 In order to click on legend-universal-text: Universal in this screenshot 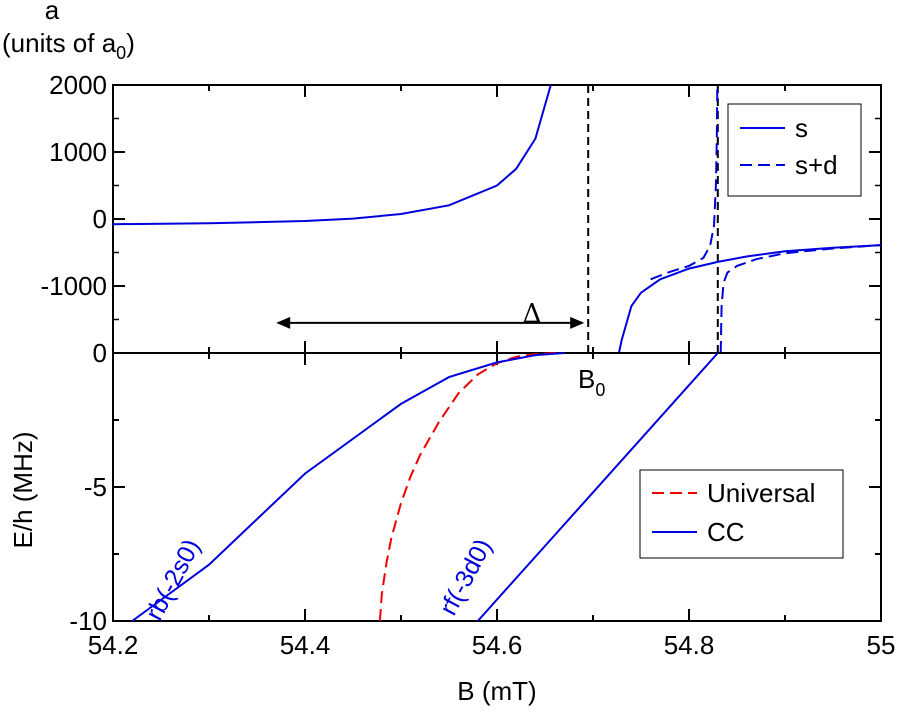, I will do `click(761, 493)`.